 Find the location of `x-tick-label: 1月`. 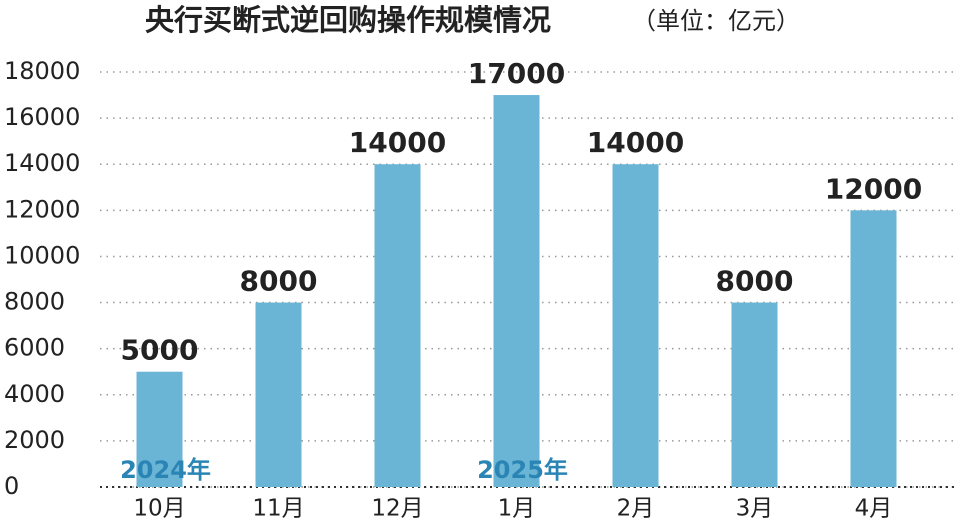

x-tick-label: 1月 is located at coordinates (517, 509).